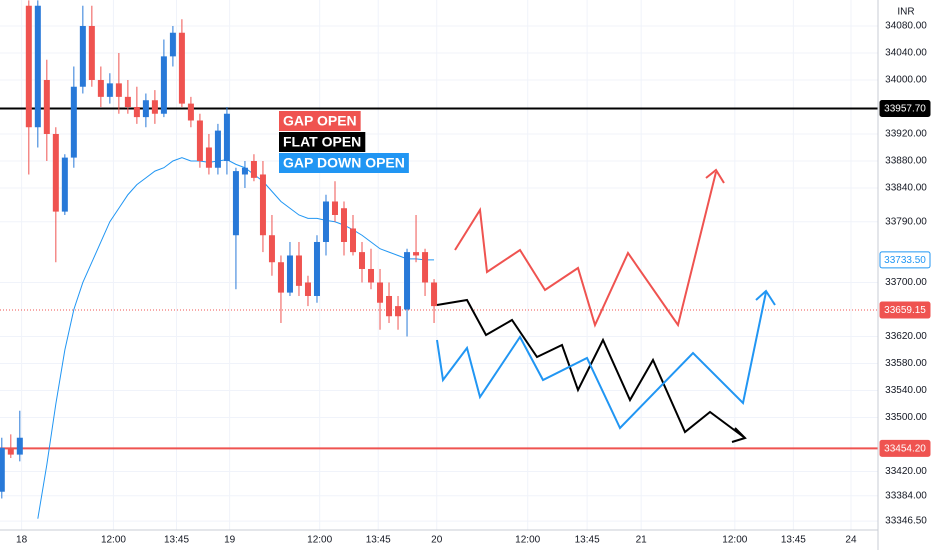 This screenshot has height=550, width=932. I want to click on currency: INR, so click(905, 12).